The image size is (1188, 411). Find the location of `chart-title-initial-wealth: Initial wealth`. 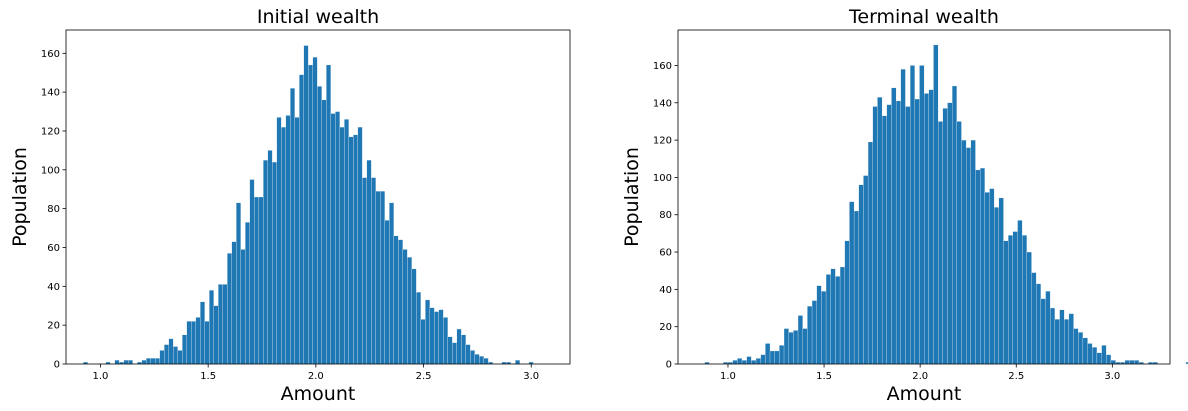

chart-title-initial-wealth: Initial wealth is located at coordinates (318, 17).